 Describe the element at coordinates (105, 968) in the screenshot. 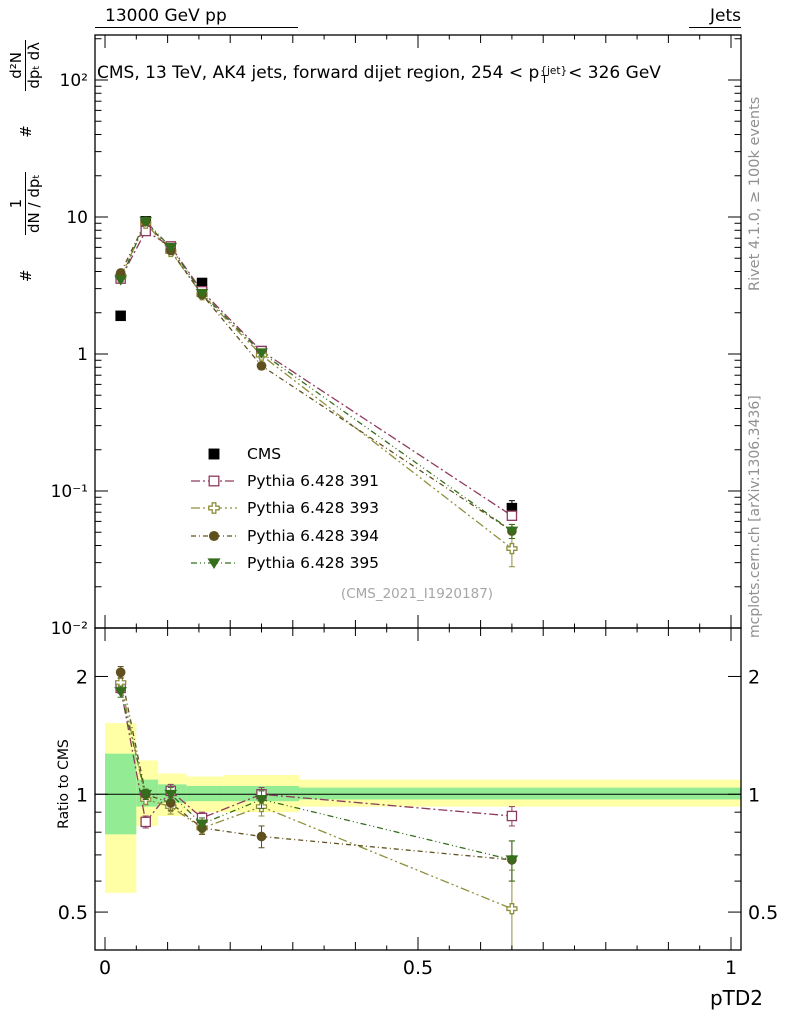

I see `svg-text: 0` at that location.